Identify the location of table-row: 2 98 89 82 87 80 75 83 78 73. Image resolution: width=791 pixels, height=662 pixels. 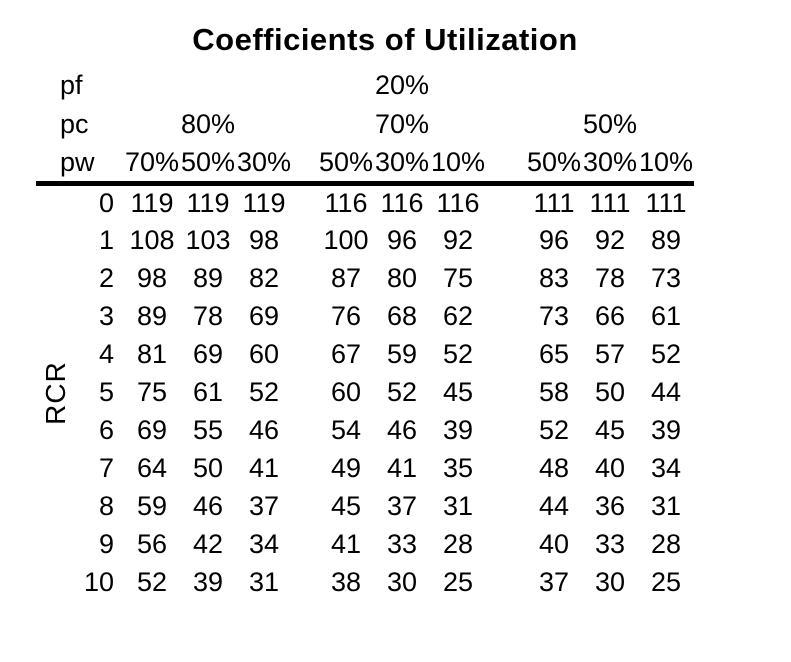
(365, 278).